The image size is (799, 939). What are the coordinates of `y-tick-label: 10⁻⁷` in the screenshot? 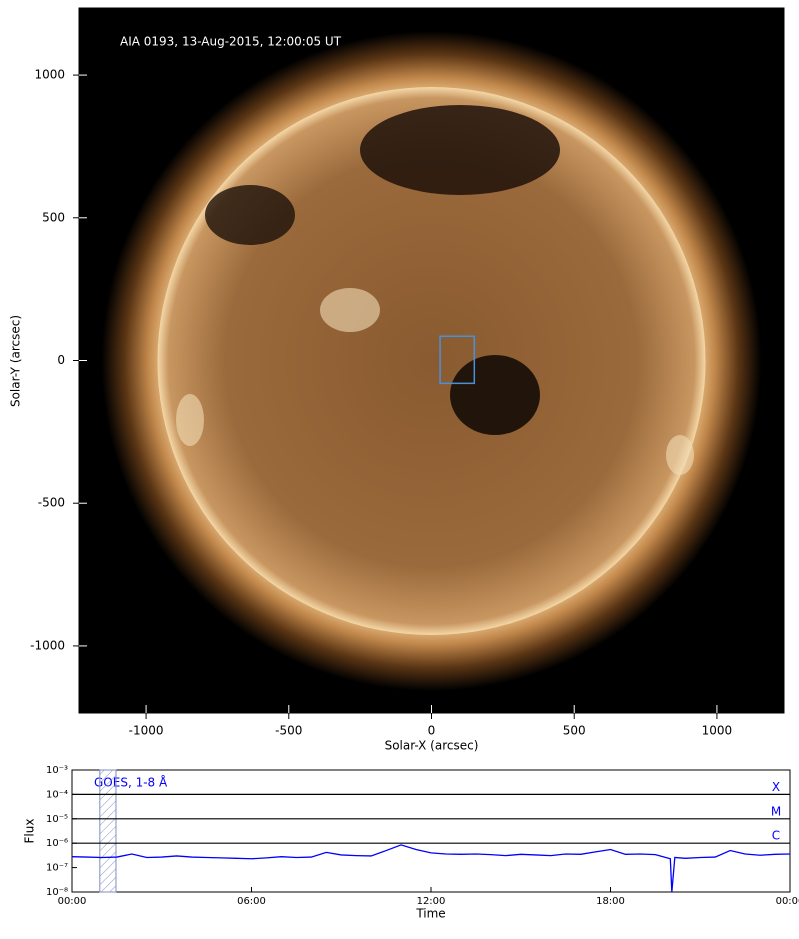 It's located at (57, 868).